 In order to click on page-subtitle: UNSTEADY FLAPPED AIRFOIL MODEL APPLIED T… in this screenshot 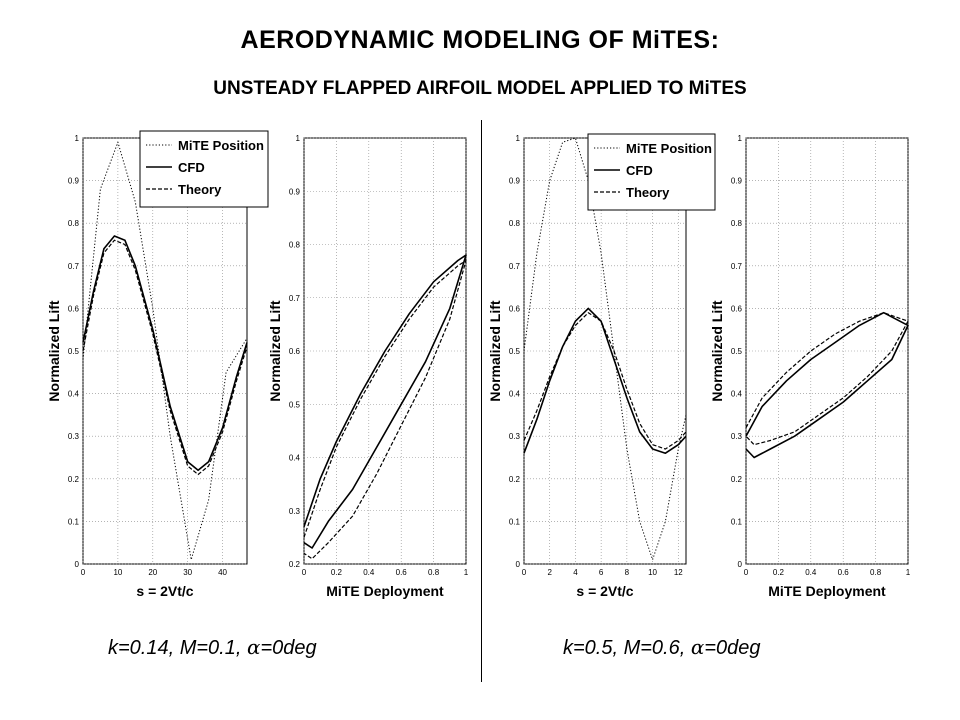, I will do `click(480, 88)`.